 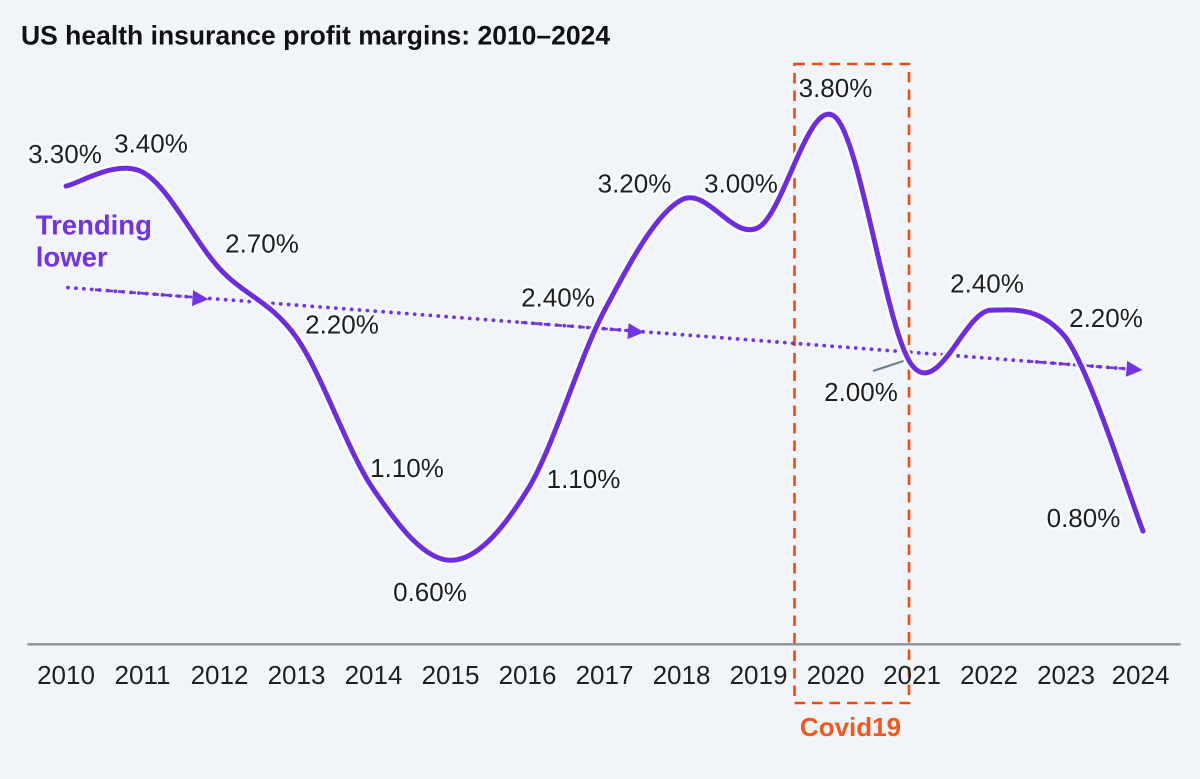 I want to click on svg-text: 2012, so click(x=220, y=675).